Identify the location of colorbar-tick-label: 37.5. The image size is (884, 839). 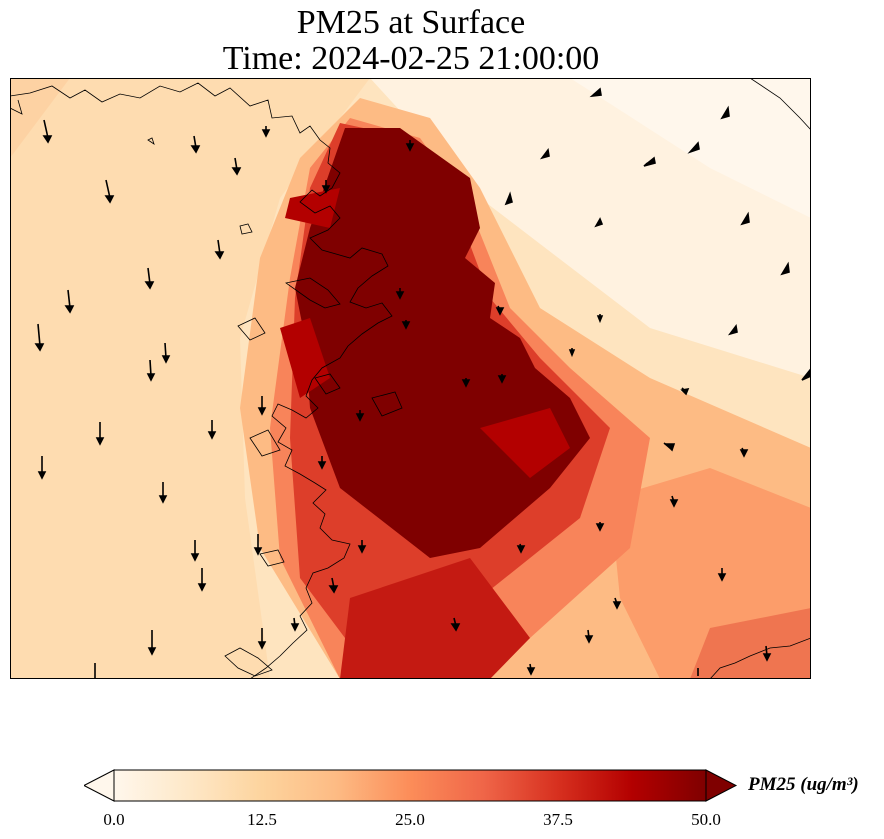
(558, 819).